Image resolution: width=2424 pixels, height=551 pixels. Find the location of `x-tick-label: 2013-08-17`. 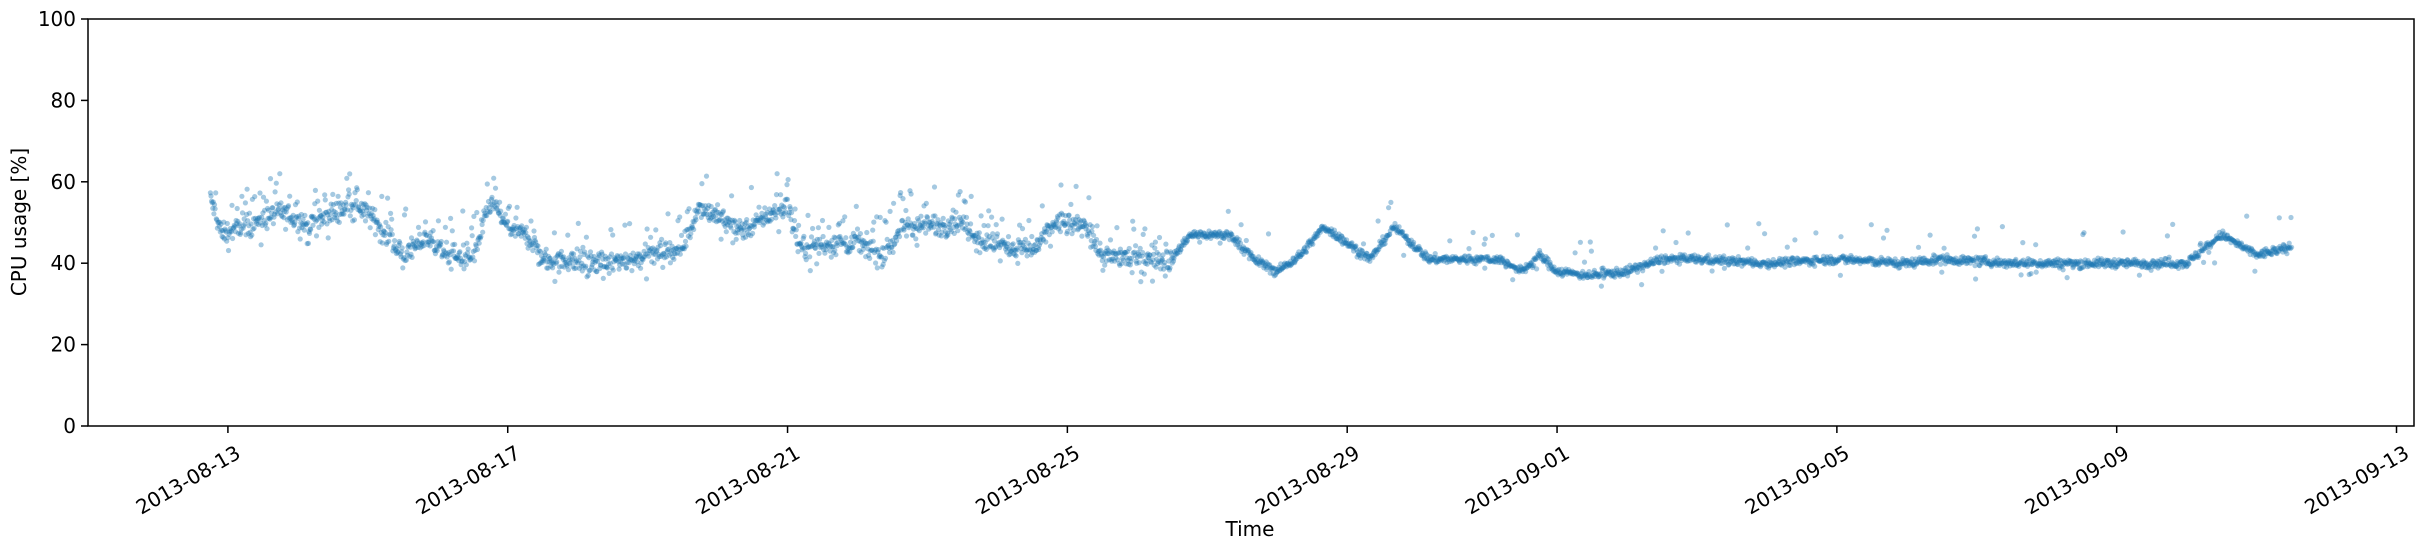

x-tick-label: 2013-08-17 is located at coordinates (468, 479).